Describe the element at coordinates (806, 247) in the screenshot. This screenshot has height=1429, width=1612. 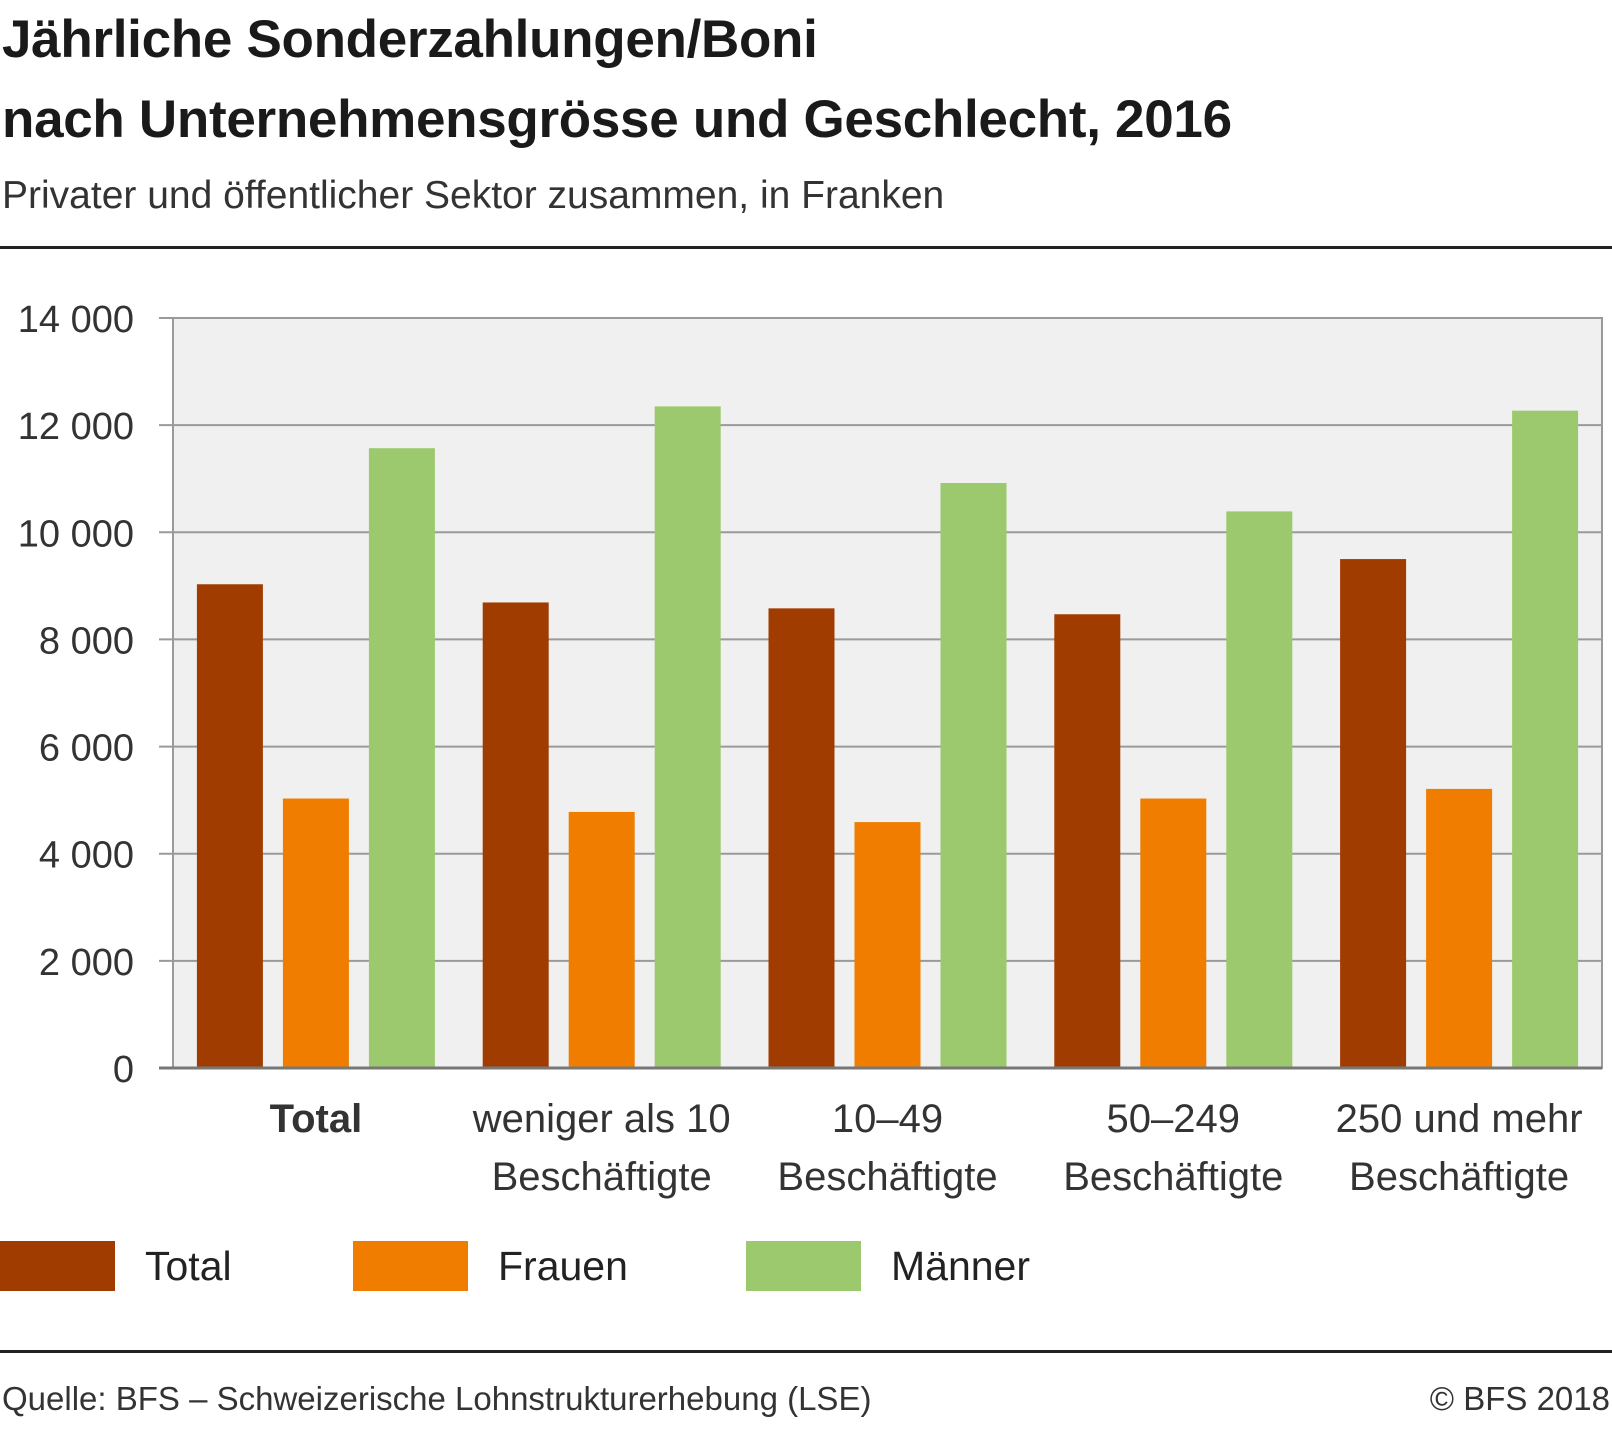
I see `top-divider` at that location.